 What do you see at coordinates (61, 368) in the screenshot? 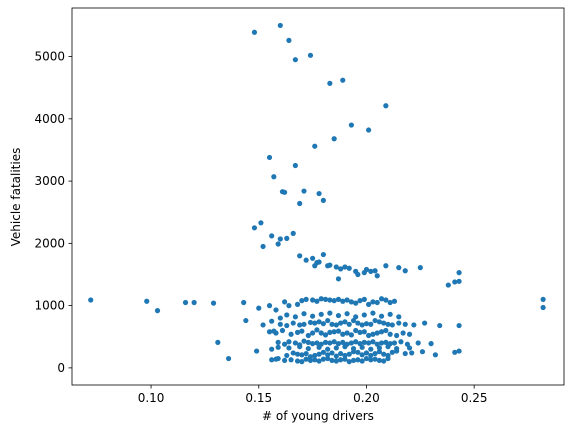
I see `y-tick-label: 0` at bounding box center [61, 368].